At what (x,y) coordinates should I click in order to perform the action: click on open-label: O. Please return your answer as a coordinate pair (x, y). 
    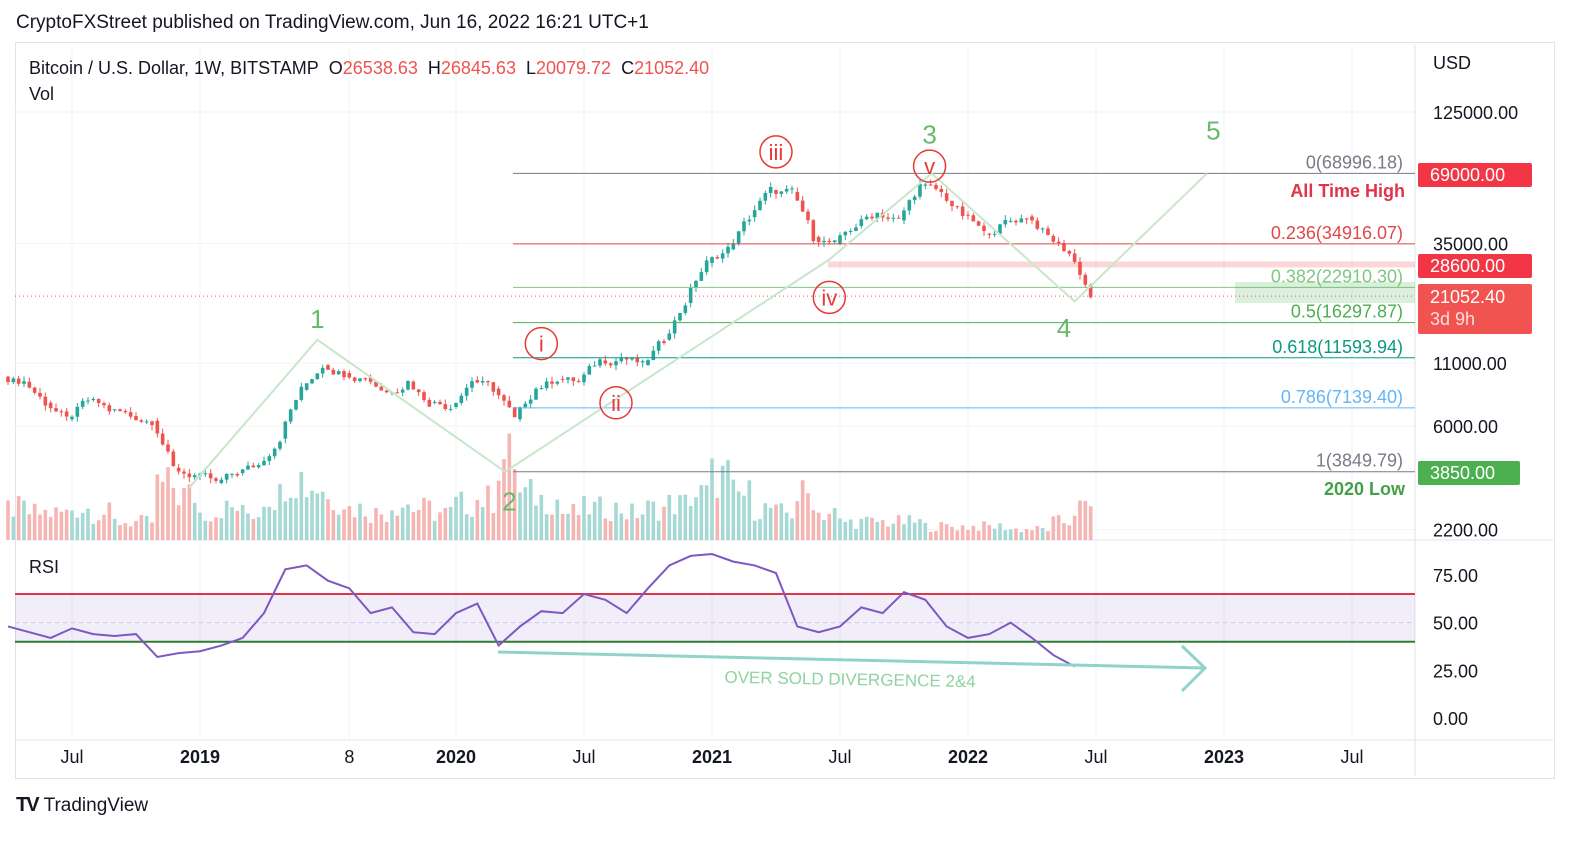
    Looking at the image, I should click on (335, 68).